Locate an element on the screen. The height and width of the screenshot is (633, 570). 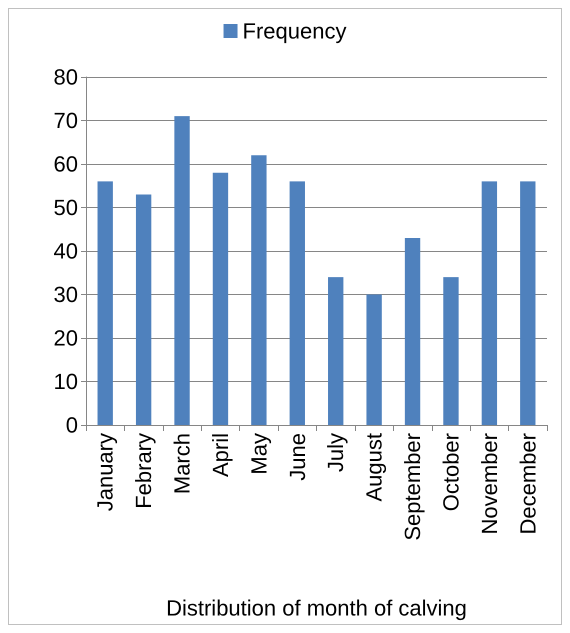
y-tick-label: 20 is located at coordinates (66, 338).